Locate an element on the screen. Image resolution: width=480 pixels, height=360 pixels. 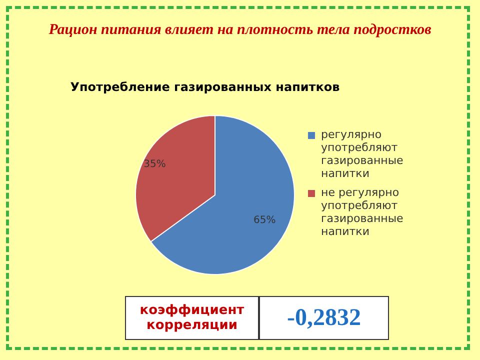
text: коэффициент корреляции is located at coordinates (193, 318).